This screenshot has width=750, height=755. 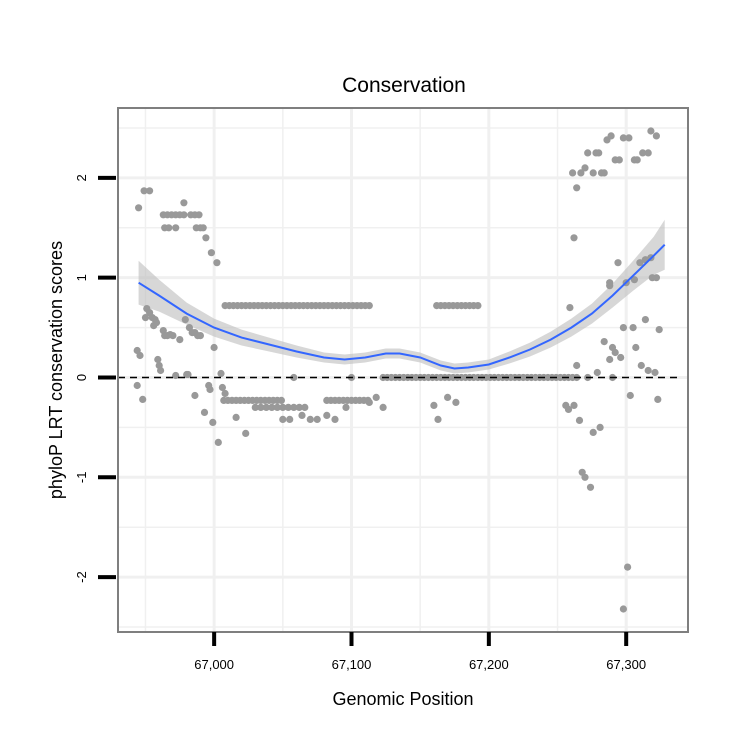 I want to click on x-tick-label: 67,300, so click(x=626, y=664).